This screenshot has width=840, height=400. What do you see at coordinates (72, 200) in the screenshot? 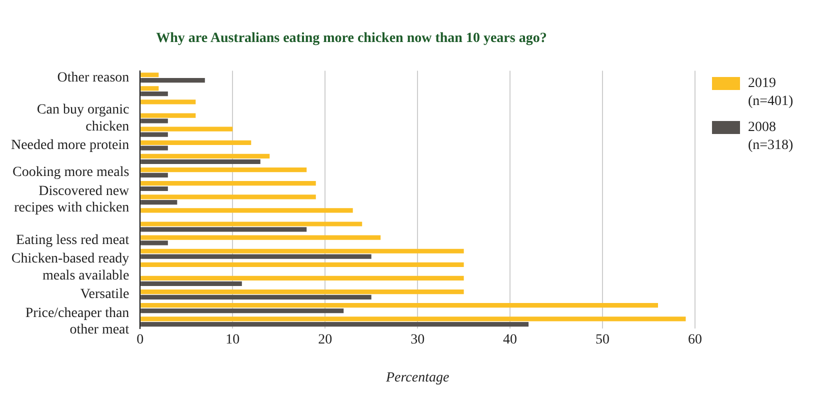
I see `y-tick-label: Discovered new recipes with chicken` at bounding box center [72, 200].